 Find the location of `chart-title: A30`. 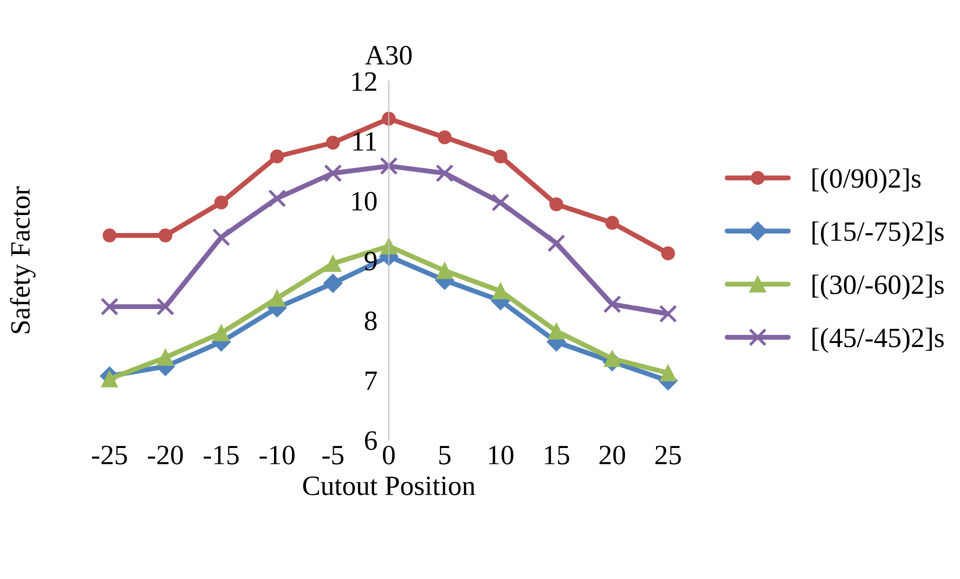

chart-title: A30 is located at coordinates (388, 55).